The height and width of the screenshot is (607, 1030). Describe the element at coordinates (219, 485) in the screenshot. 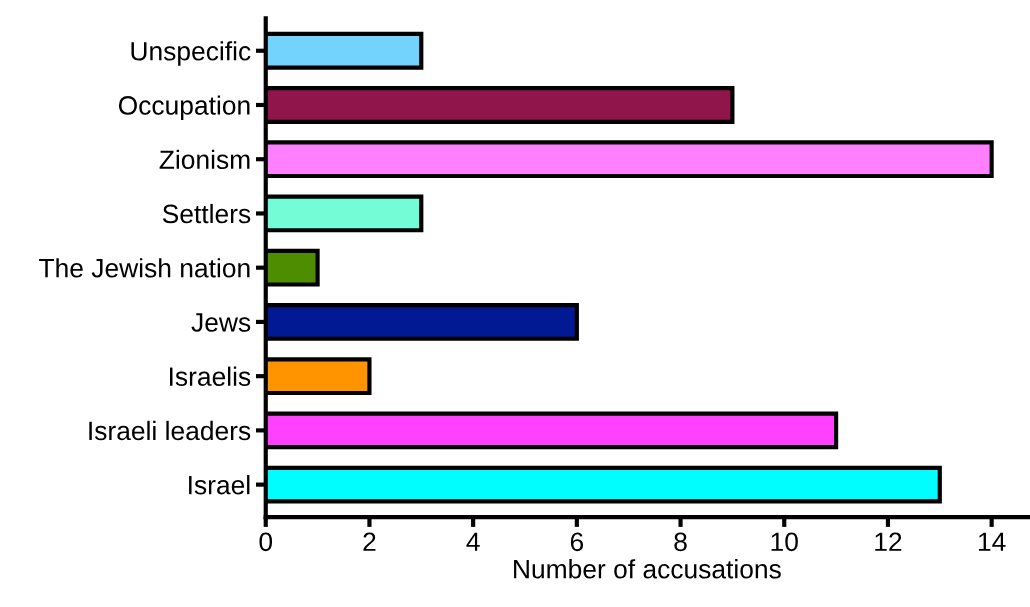

I see `y-tick-label: Israel` at that location.